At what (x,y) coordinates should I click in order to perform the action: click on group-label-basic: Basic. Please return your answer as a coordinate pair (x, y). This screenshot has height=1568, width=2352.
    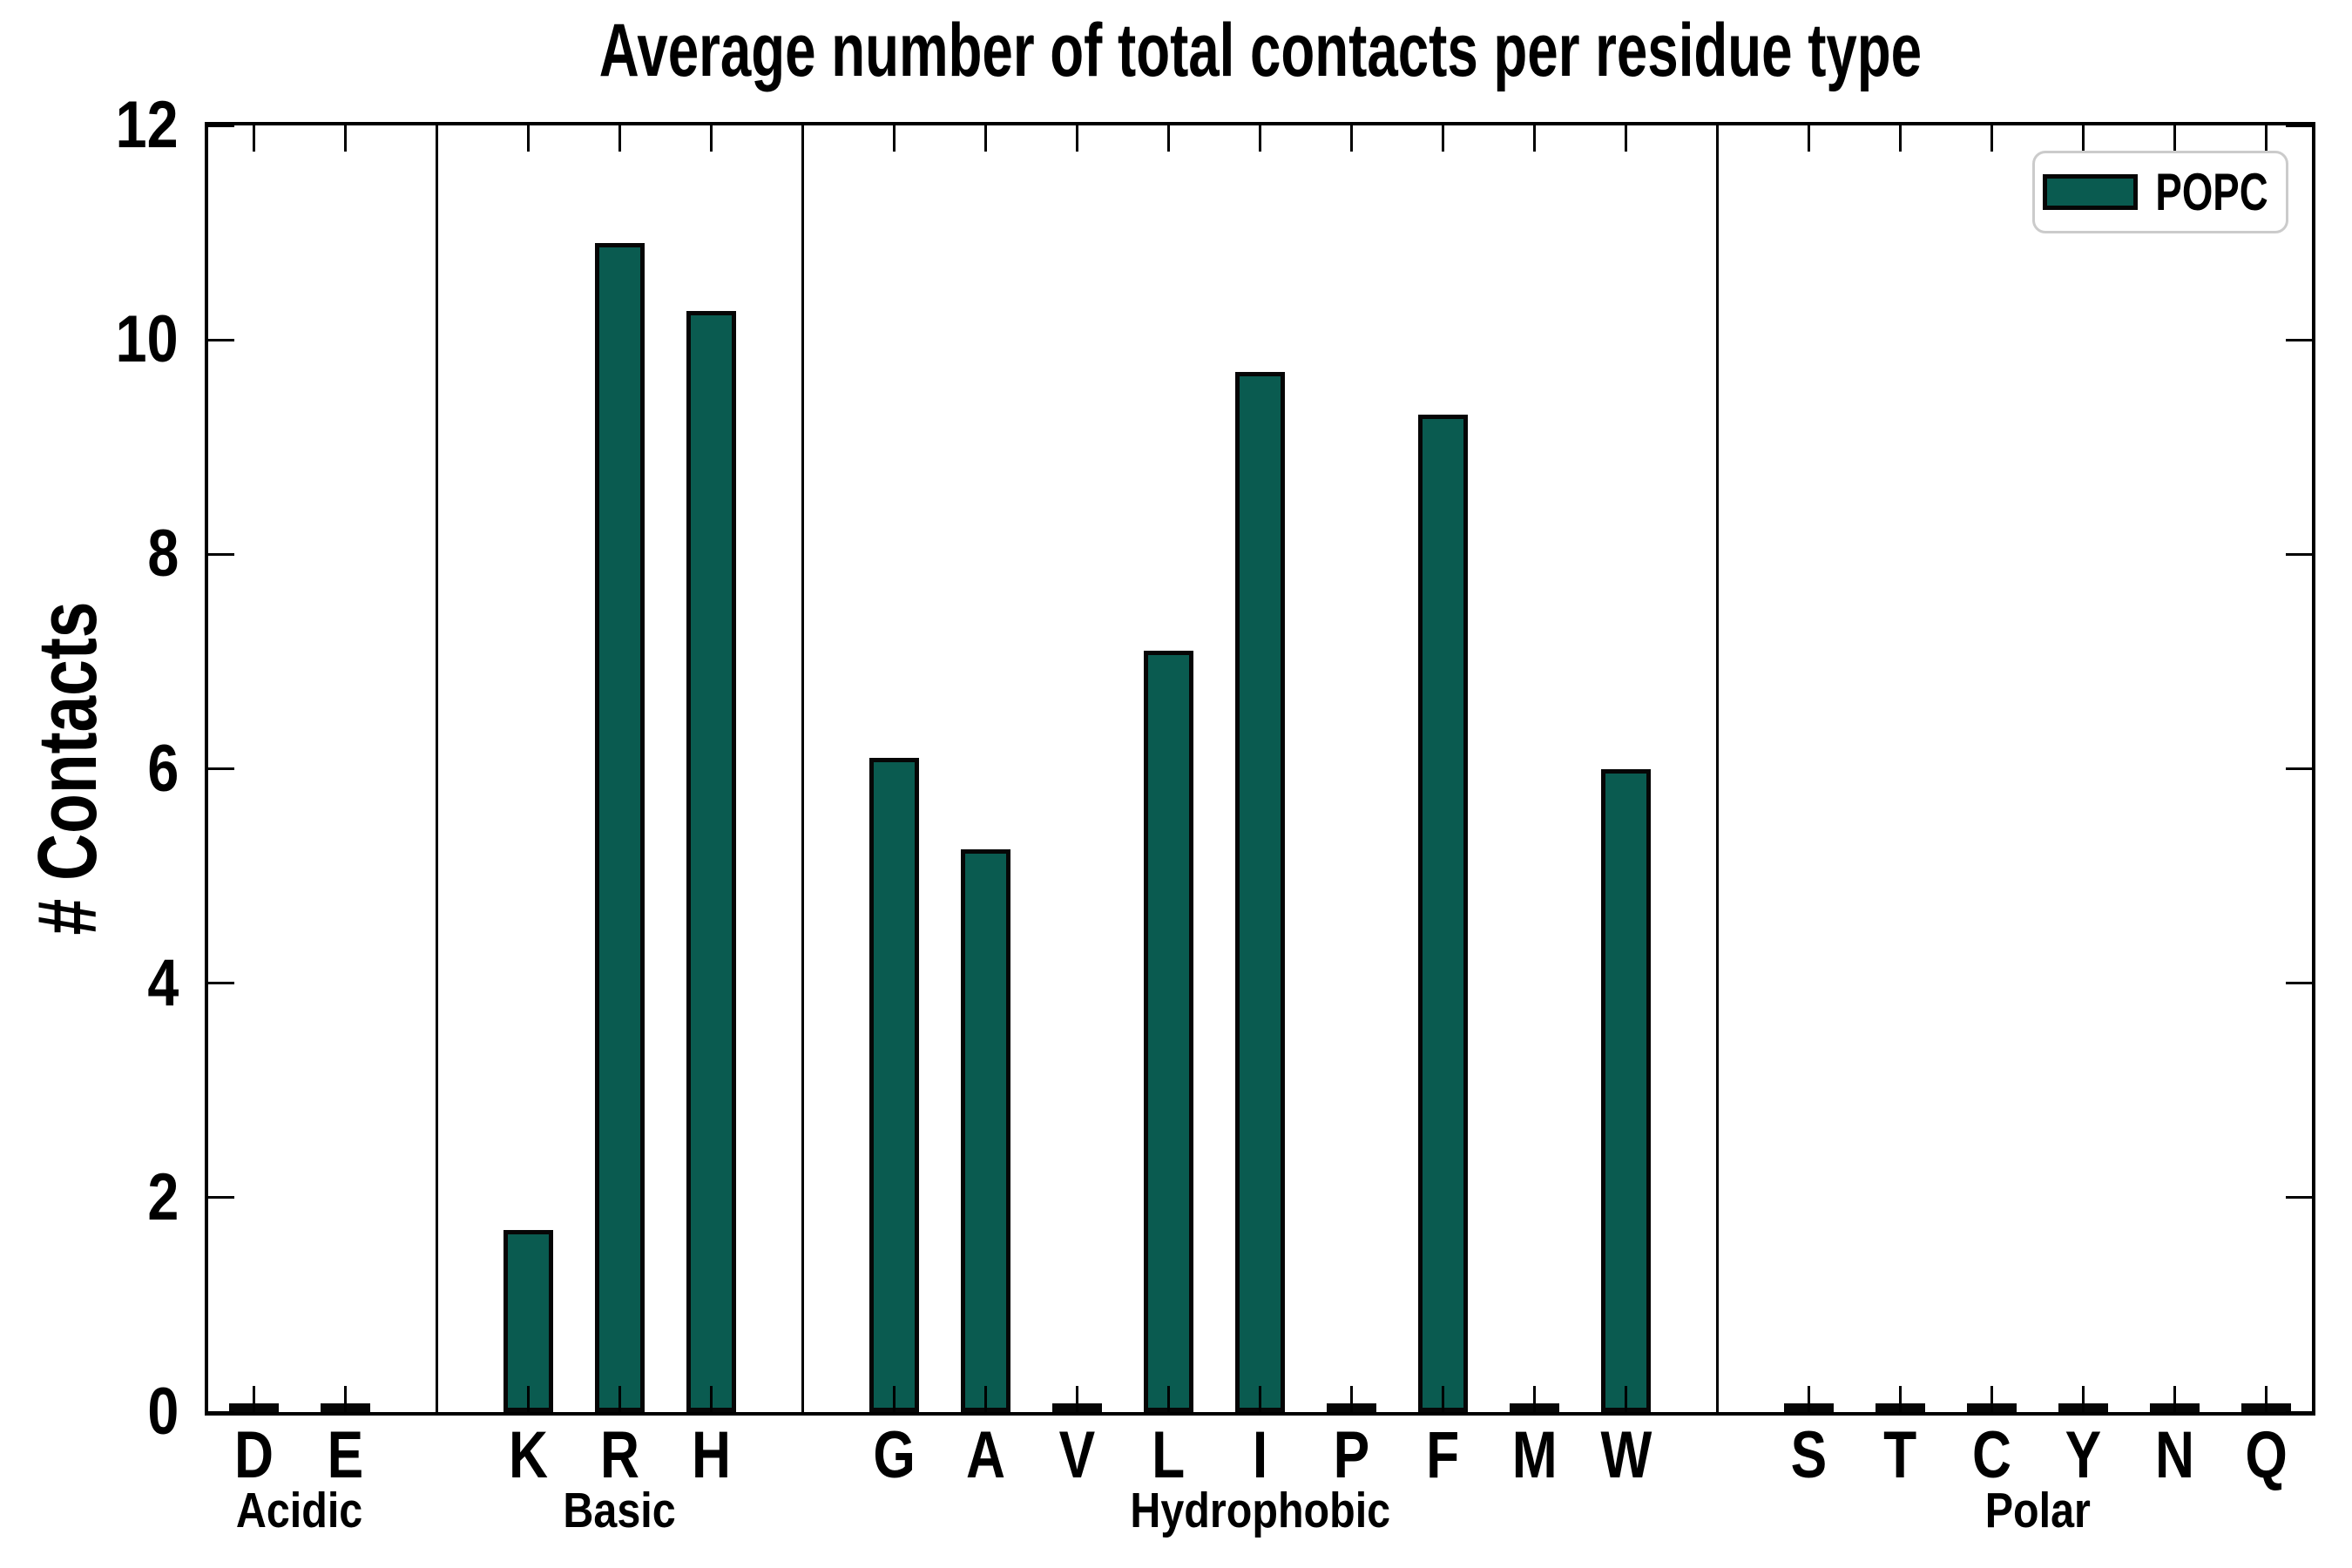
    Looking at the image, I should click on (620, 1510).